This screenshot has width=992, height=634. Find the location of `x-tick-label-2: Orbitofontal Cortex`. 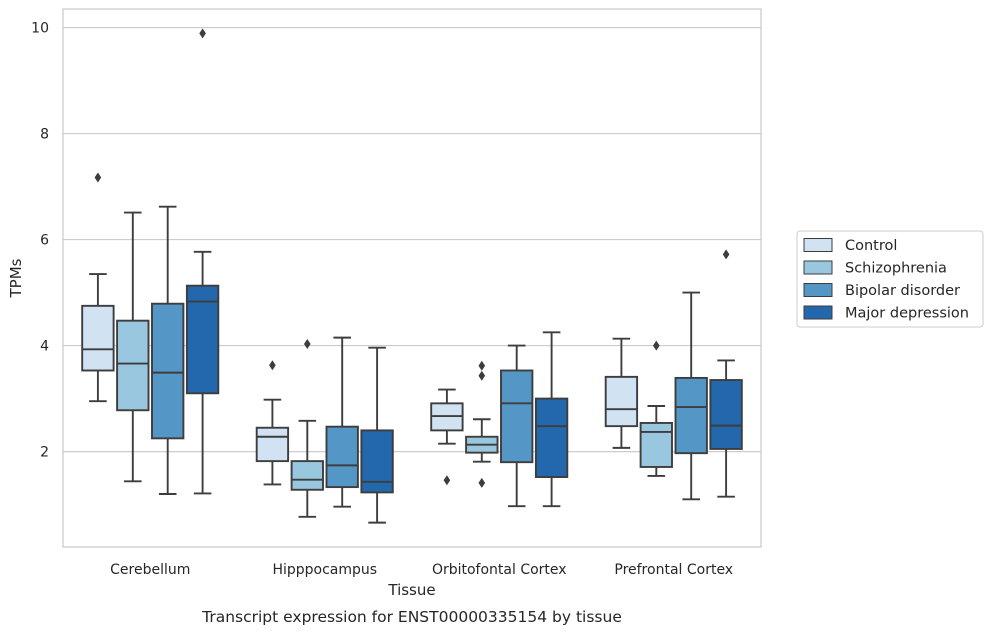

x-tick-label-2: Orbitofontal Cortex is located at coordinates (499, 570).